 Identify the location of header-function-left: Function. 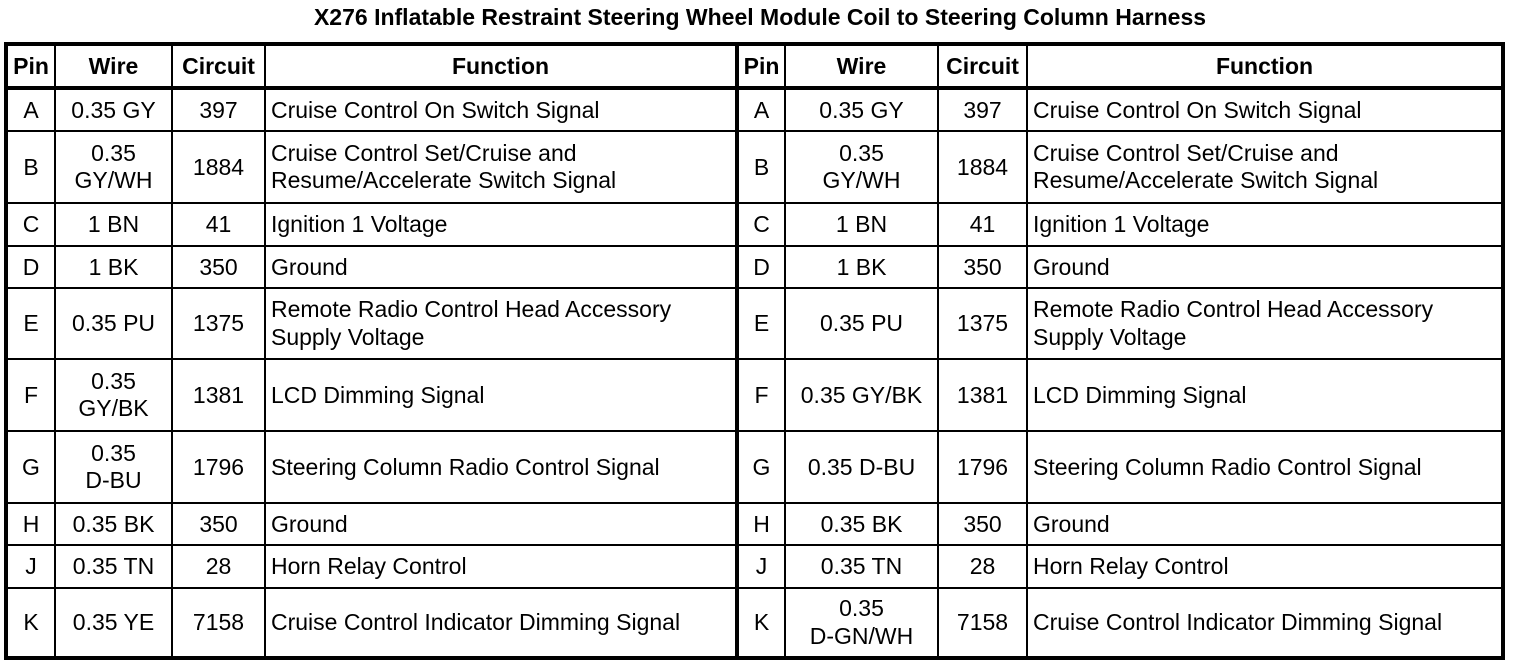
(501, 67).